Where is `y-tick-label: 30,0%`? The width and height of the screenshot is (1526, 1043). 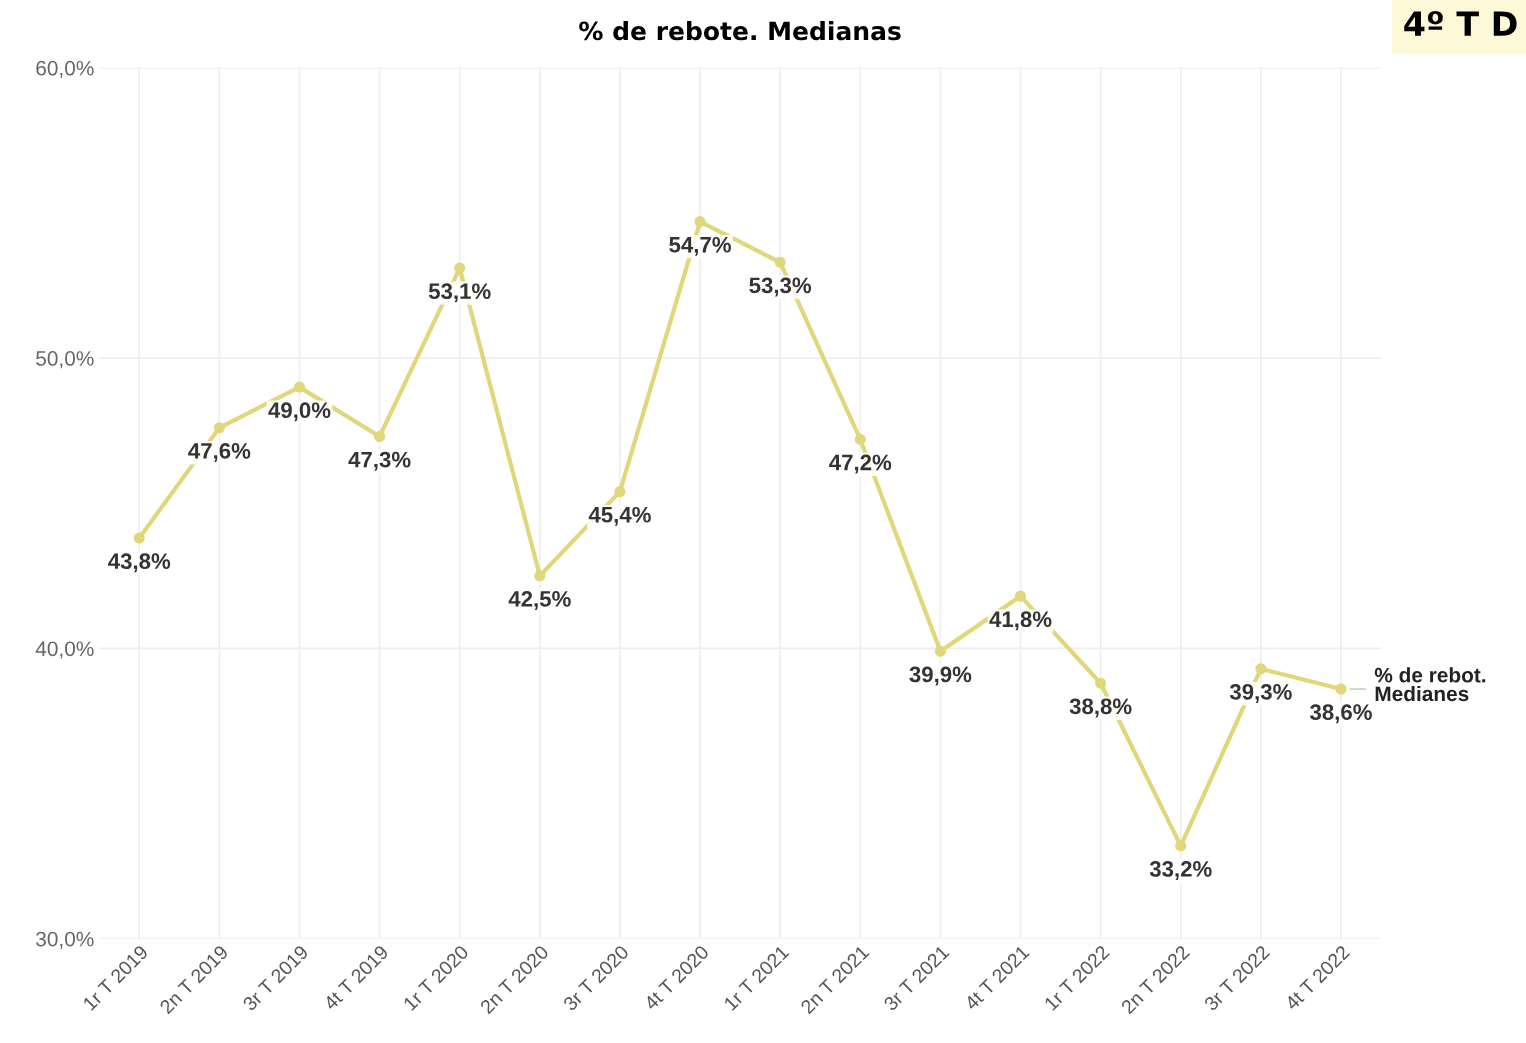 y-tick-label: 30,0% is located at coordinates (65, 940).